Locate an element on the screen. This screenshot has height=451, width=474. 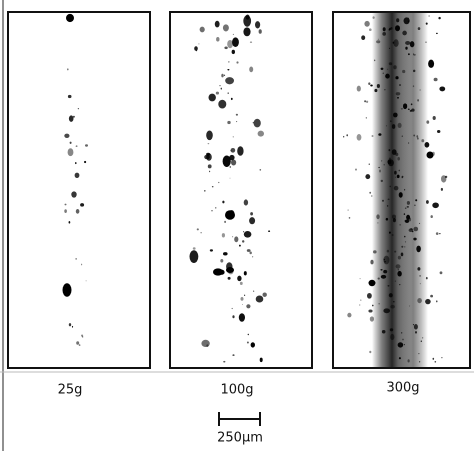
scale-label: 250μm is located at coordinates (240, 438).